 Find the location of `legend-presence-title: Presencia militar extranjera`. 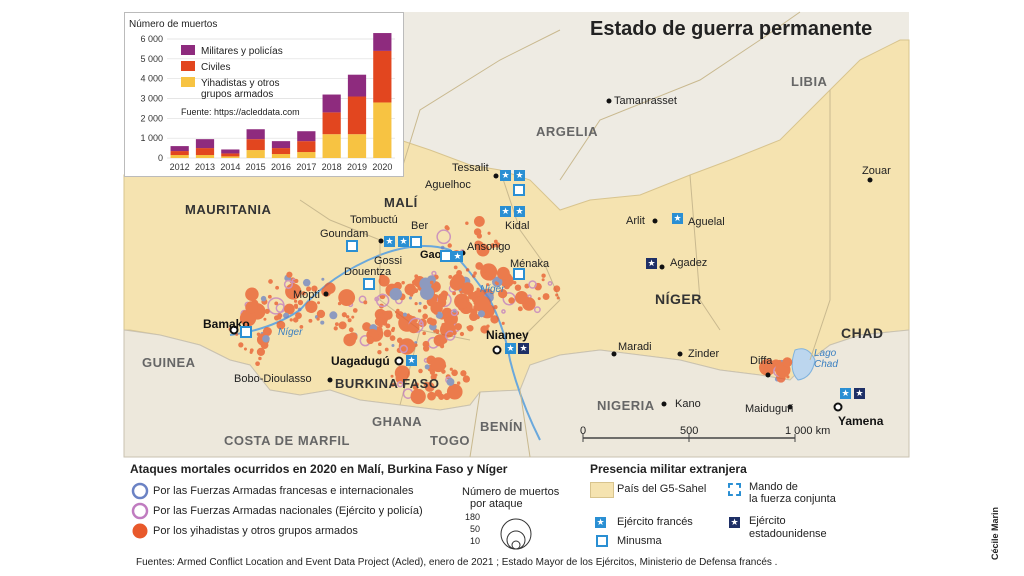

legend-presence-title: Presencia militar extranjera is located at coordinates (668, 469).